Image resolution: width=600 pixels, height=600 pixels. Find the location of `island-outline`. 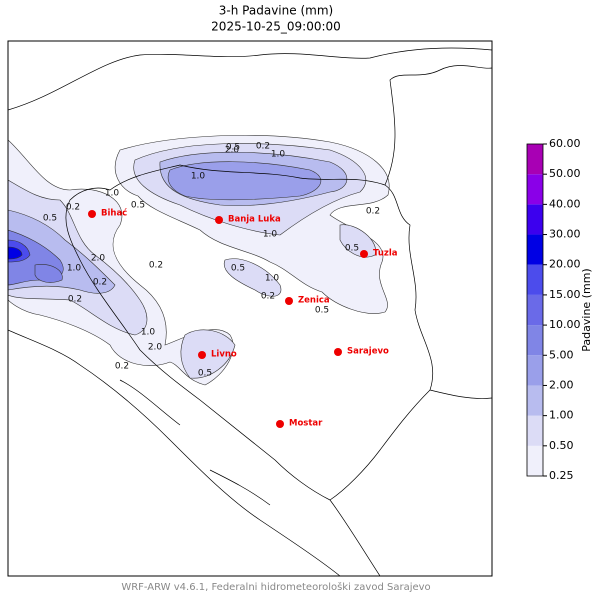

island-outline is located at coordinates (195, 442).